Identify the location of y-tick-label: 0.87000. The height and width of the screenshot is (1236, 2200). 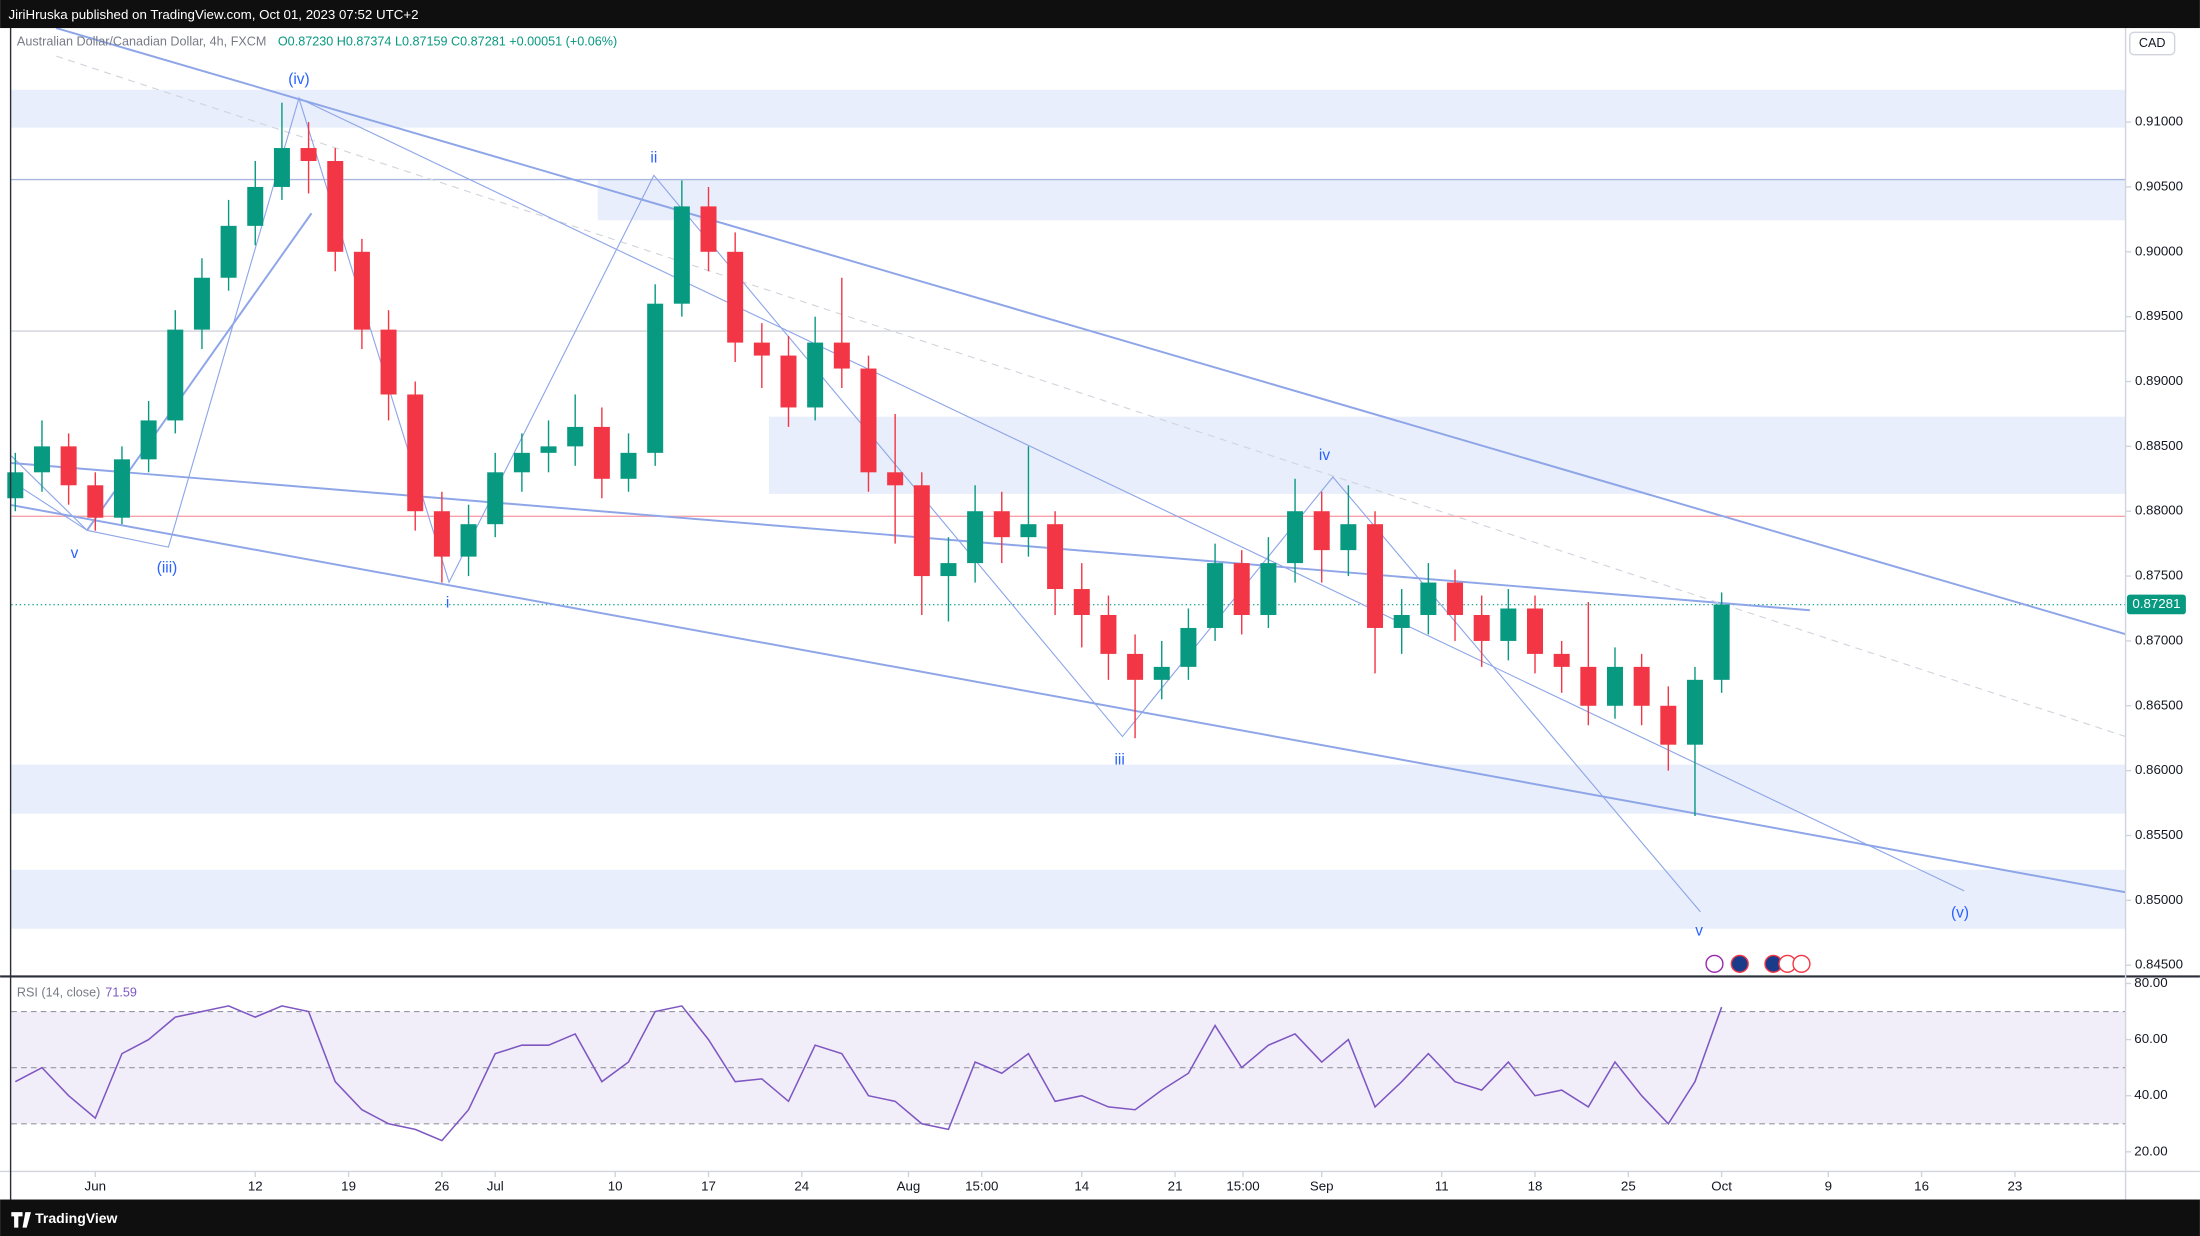
(2159, 639).